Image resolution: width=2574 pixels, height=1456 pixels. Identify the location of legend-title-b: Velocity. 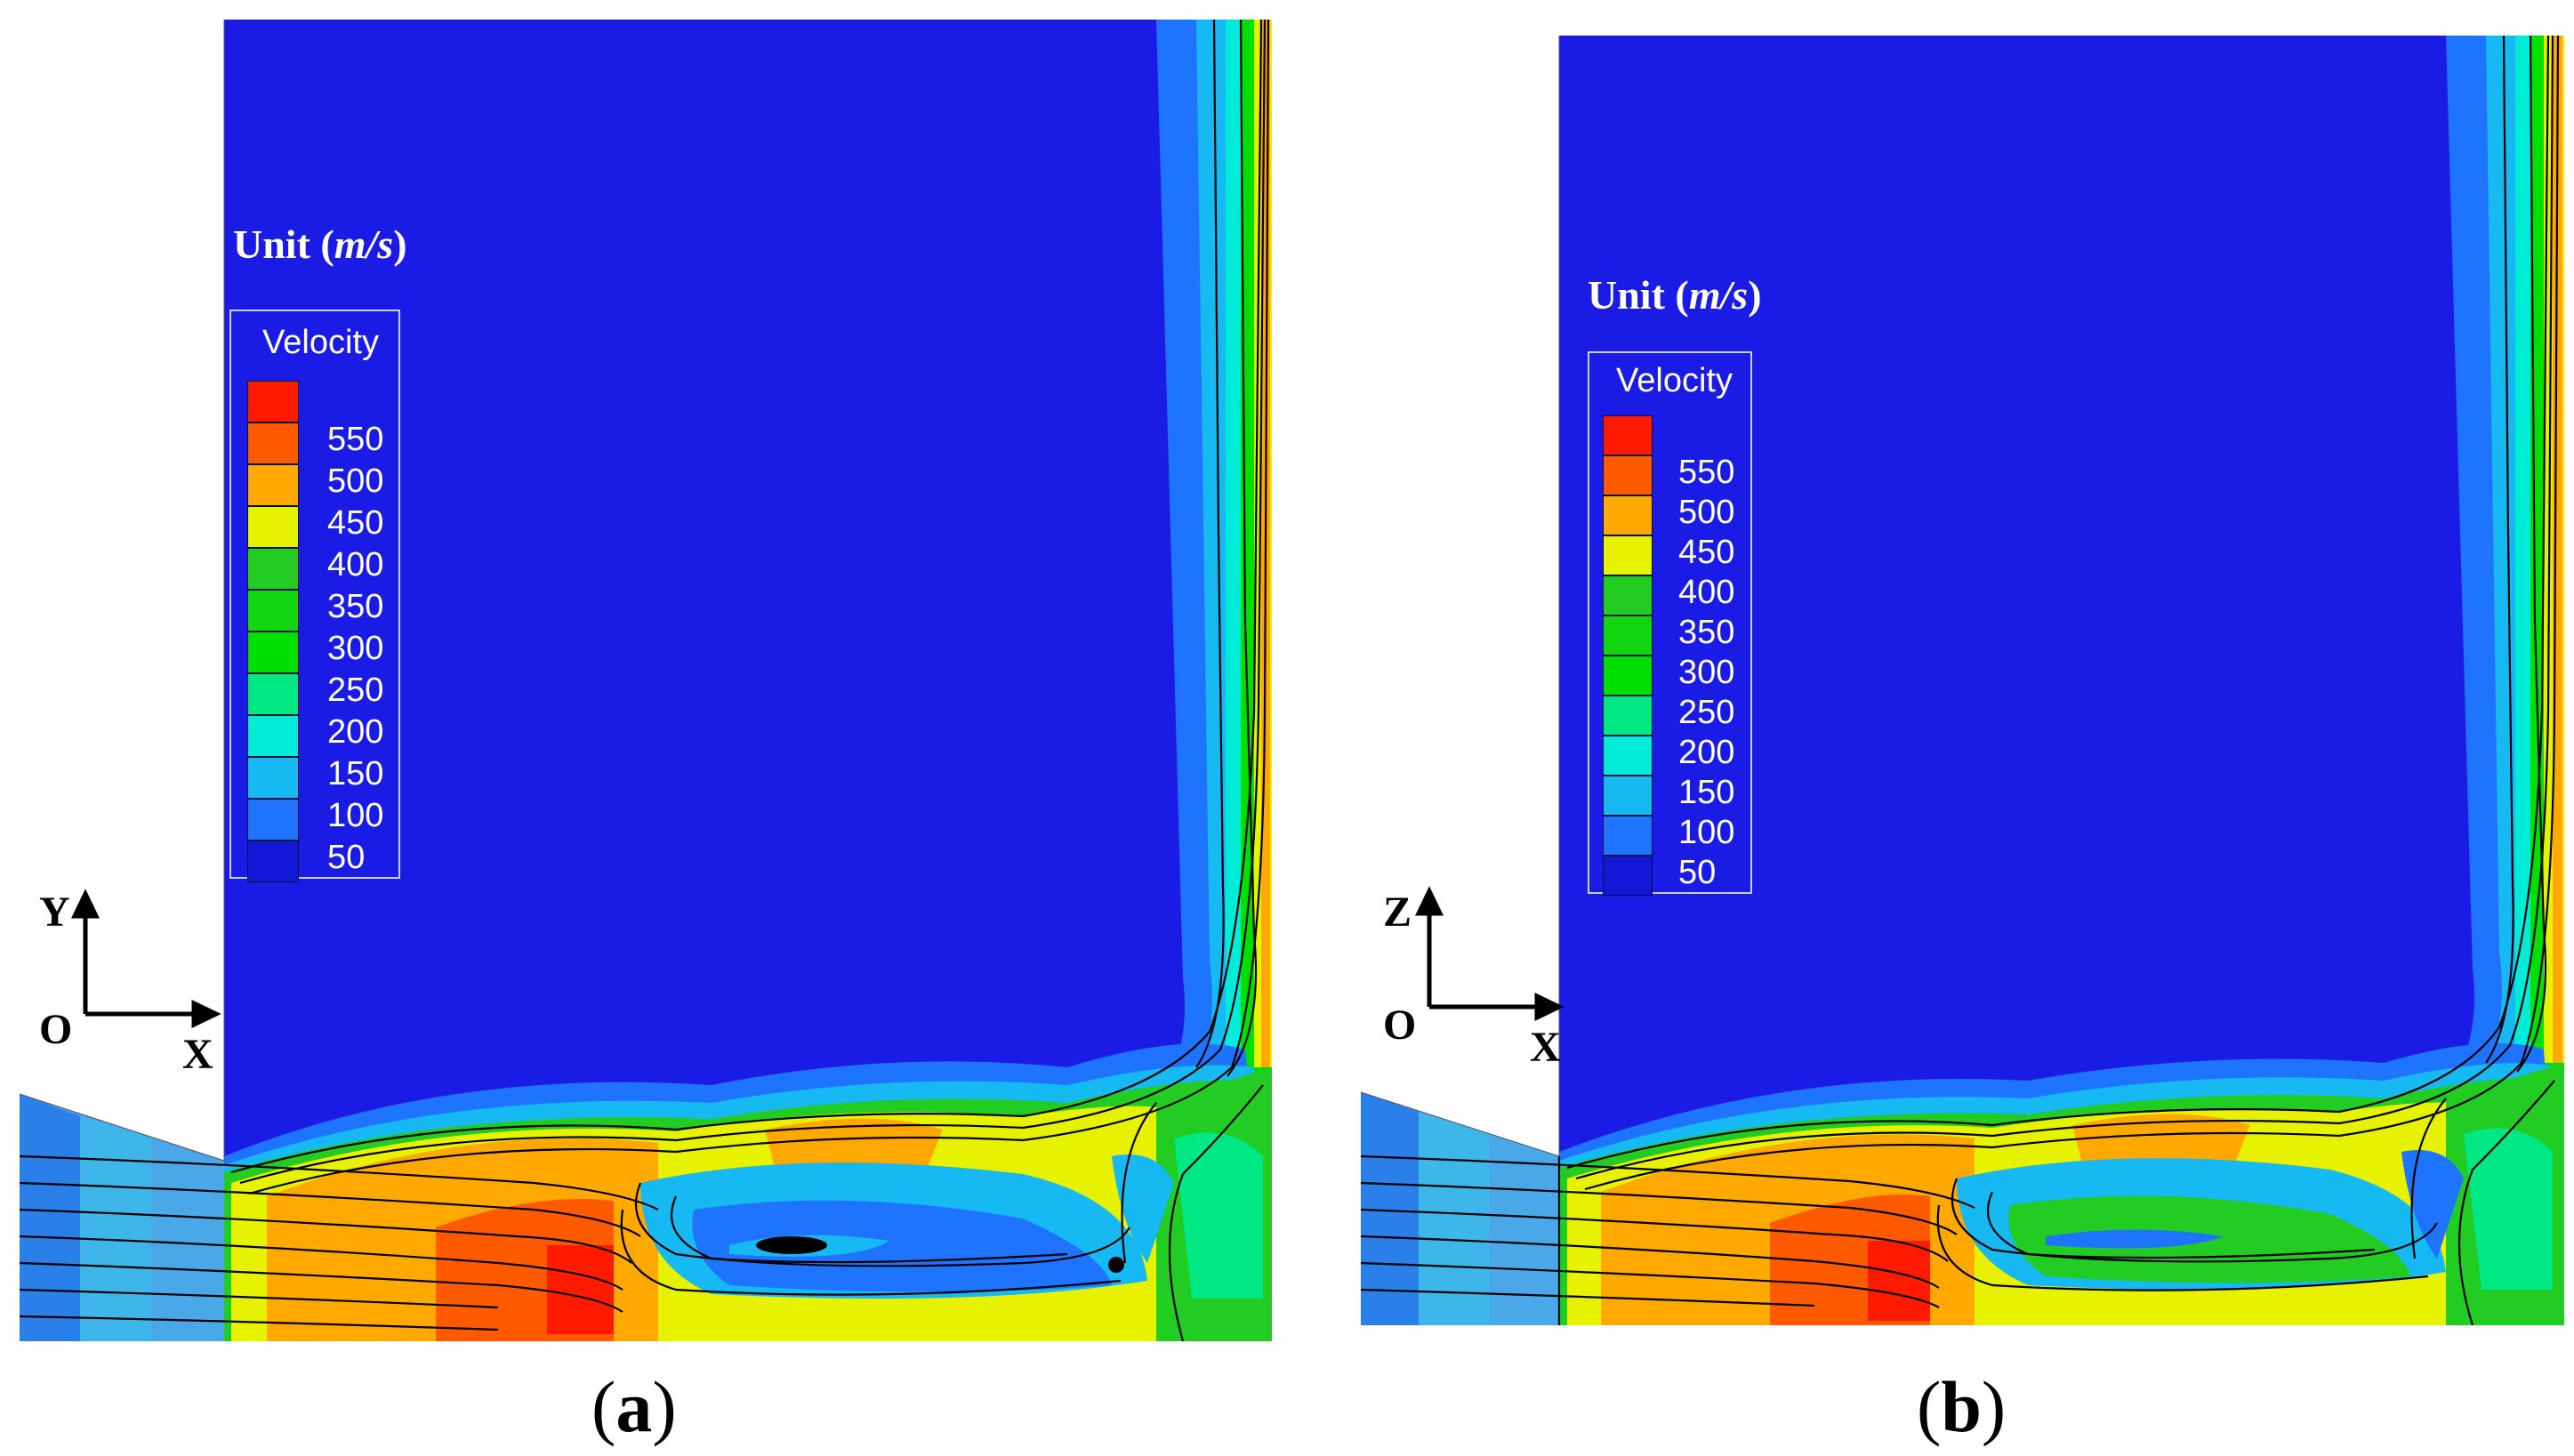
(1674, 380).